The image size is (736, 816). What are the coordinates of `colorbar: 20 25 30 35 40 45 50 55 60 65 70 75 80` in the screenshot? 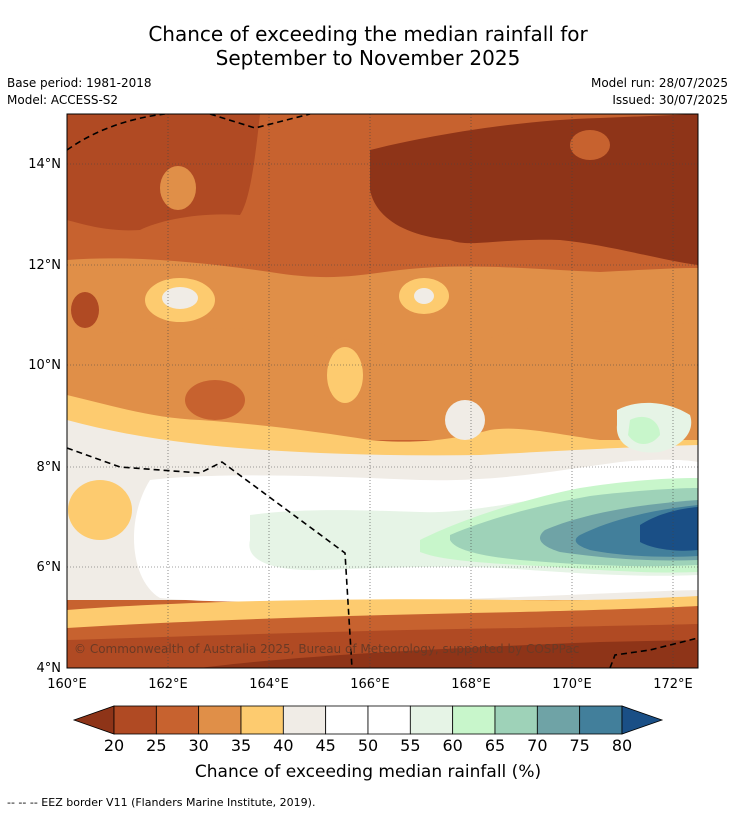 It's located at (368, 730).